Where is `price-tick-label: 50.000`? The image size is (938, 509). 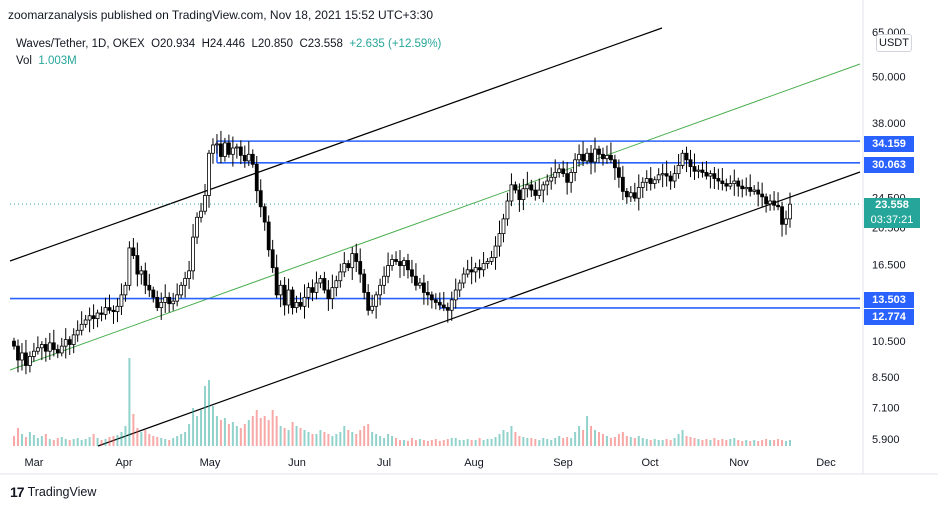 price-tick-label: 50.000 is located at coordinates (889, 78).